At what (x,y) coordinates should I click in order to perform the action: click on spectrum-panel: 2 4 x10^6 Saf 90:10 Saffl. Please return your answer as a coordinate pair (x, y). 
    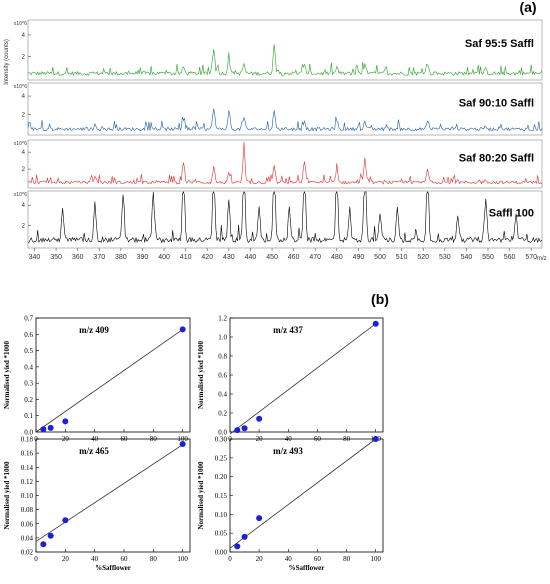
    Looking at the image, I should click on (278, 109).